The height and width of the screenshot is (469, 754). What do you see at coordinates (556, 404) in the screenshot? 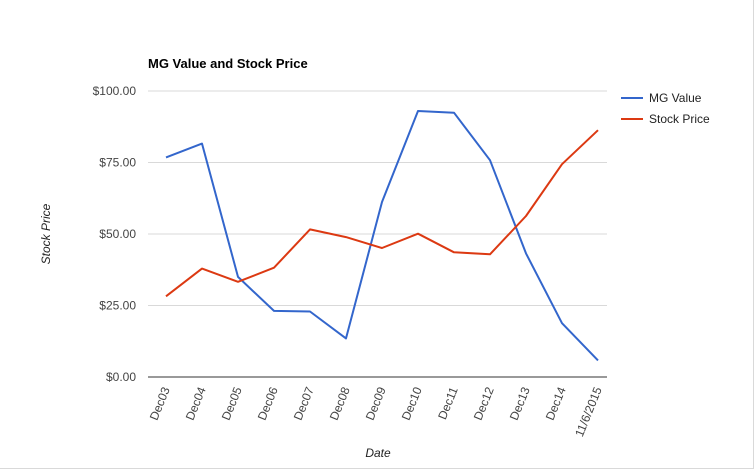
I see `x-tick-label: Dec14` at bounding box center [556, 404].